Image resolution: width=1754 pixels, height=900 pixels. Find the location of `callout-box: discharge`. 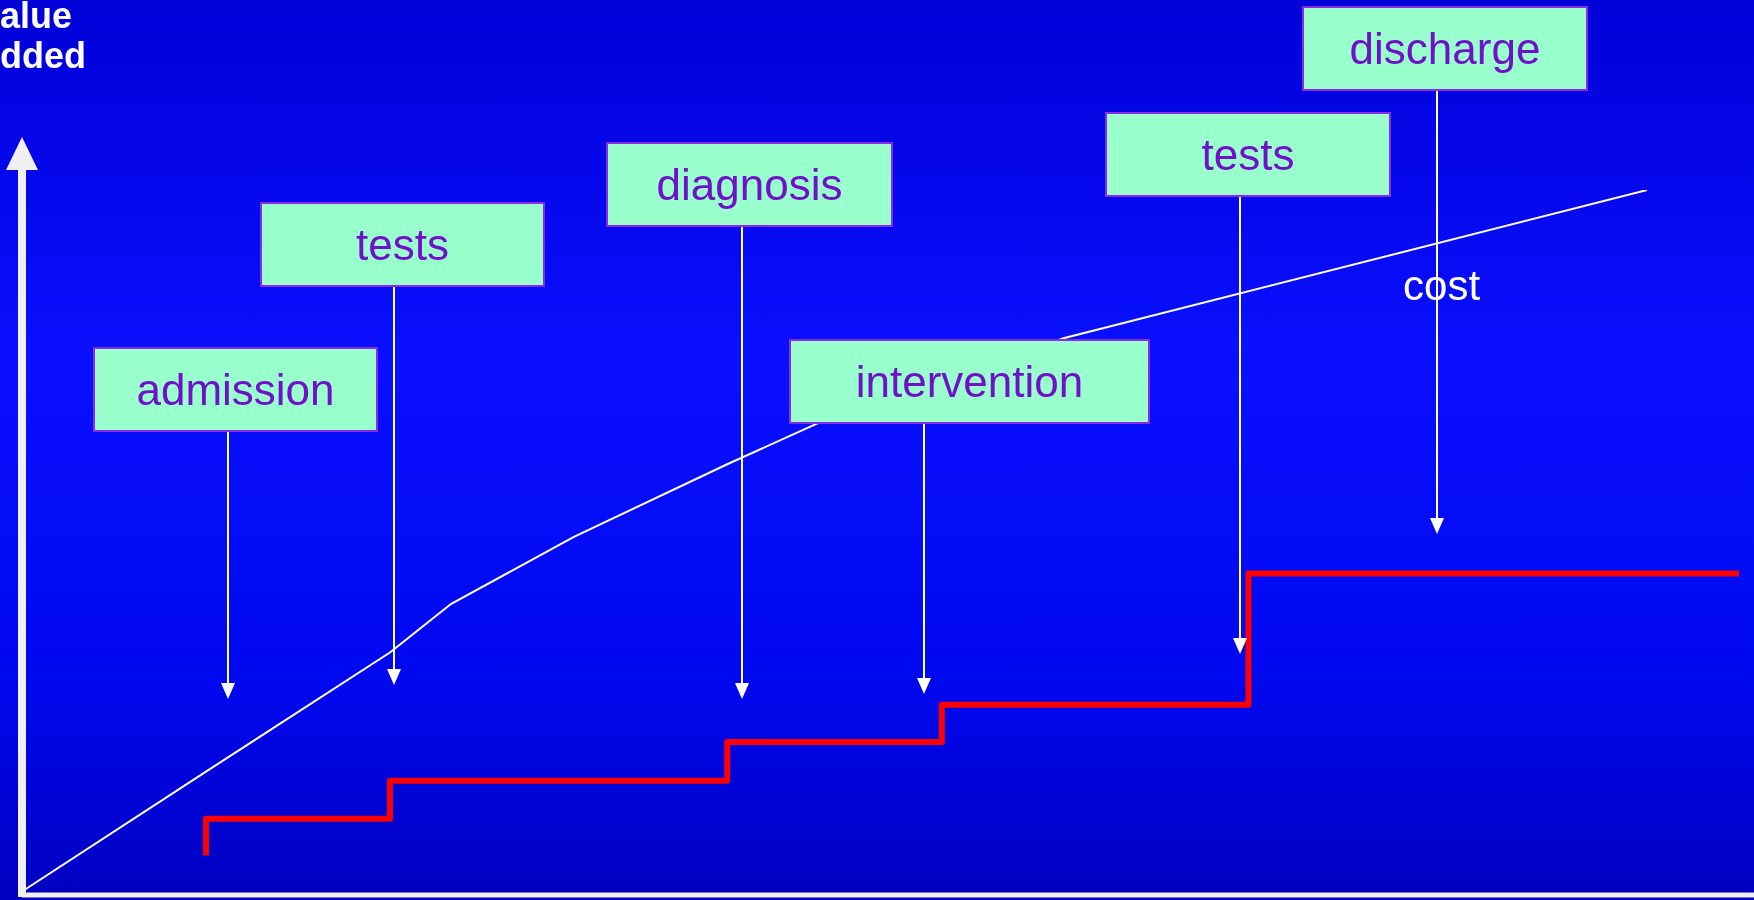

callout-box: discharge is located at coordinates (1445, 48).